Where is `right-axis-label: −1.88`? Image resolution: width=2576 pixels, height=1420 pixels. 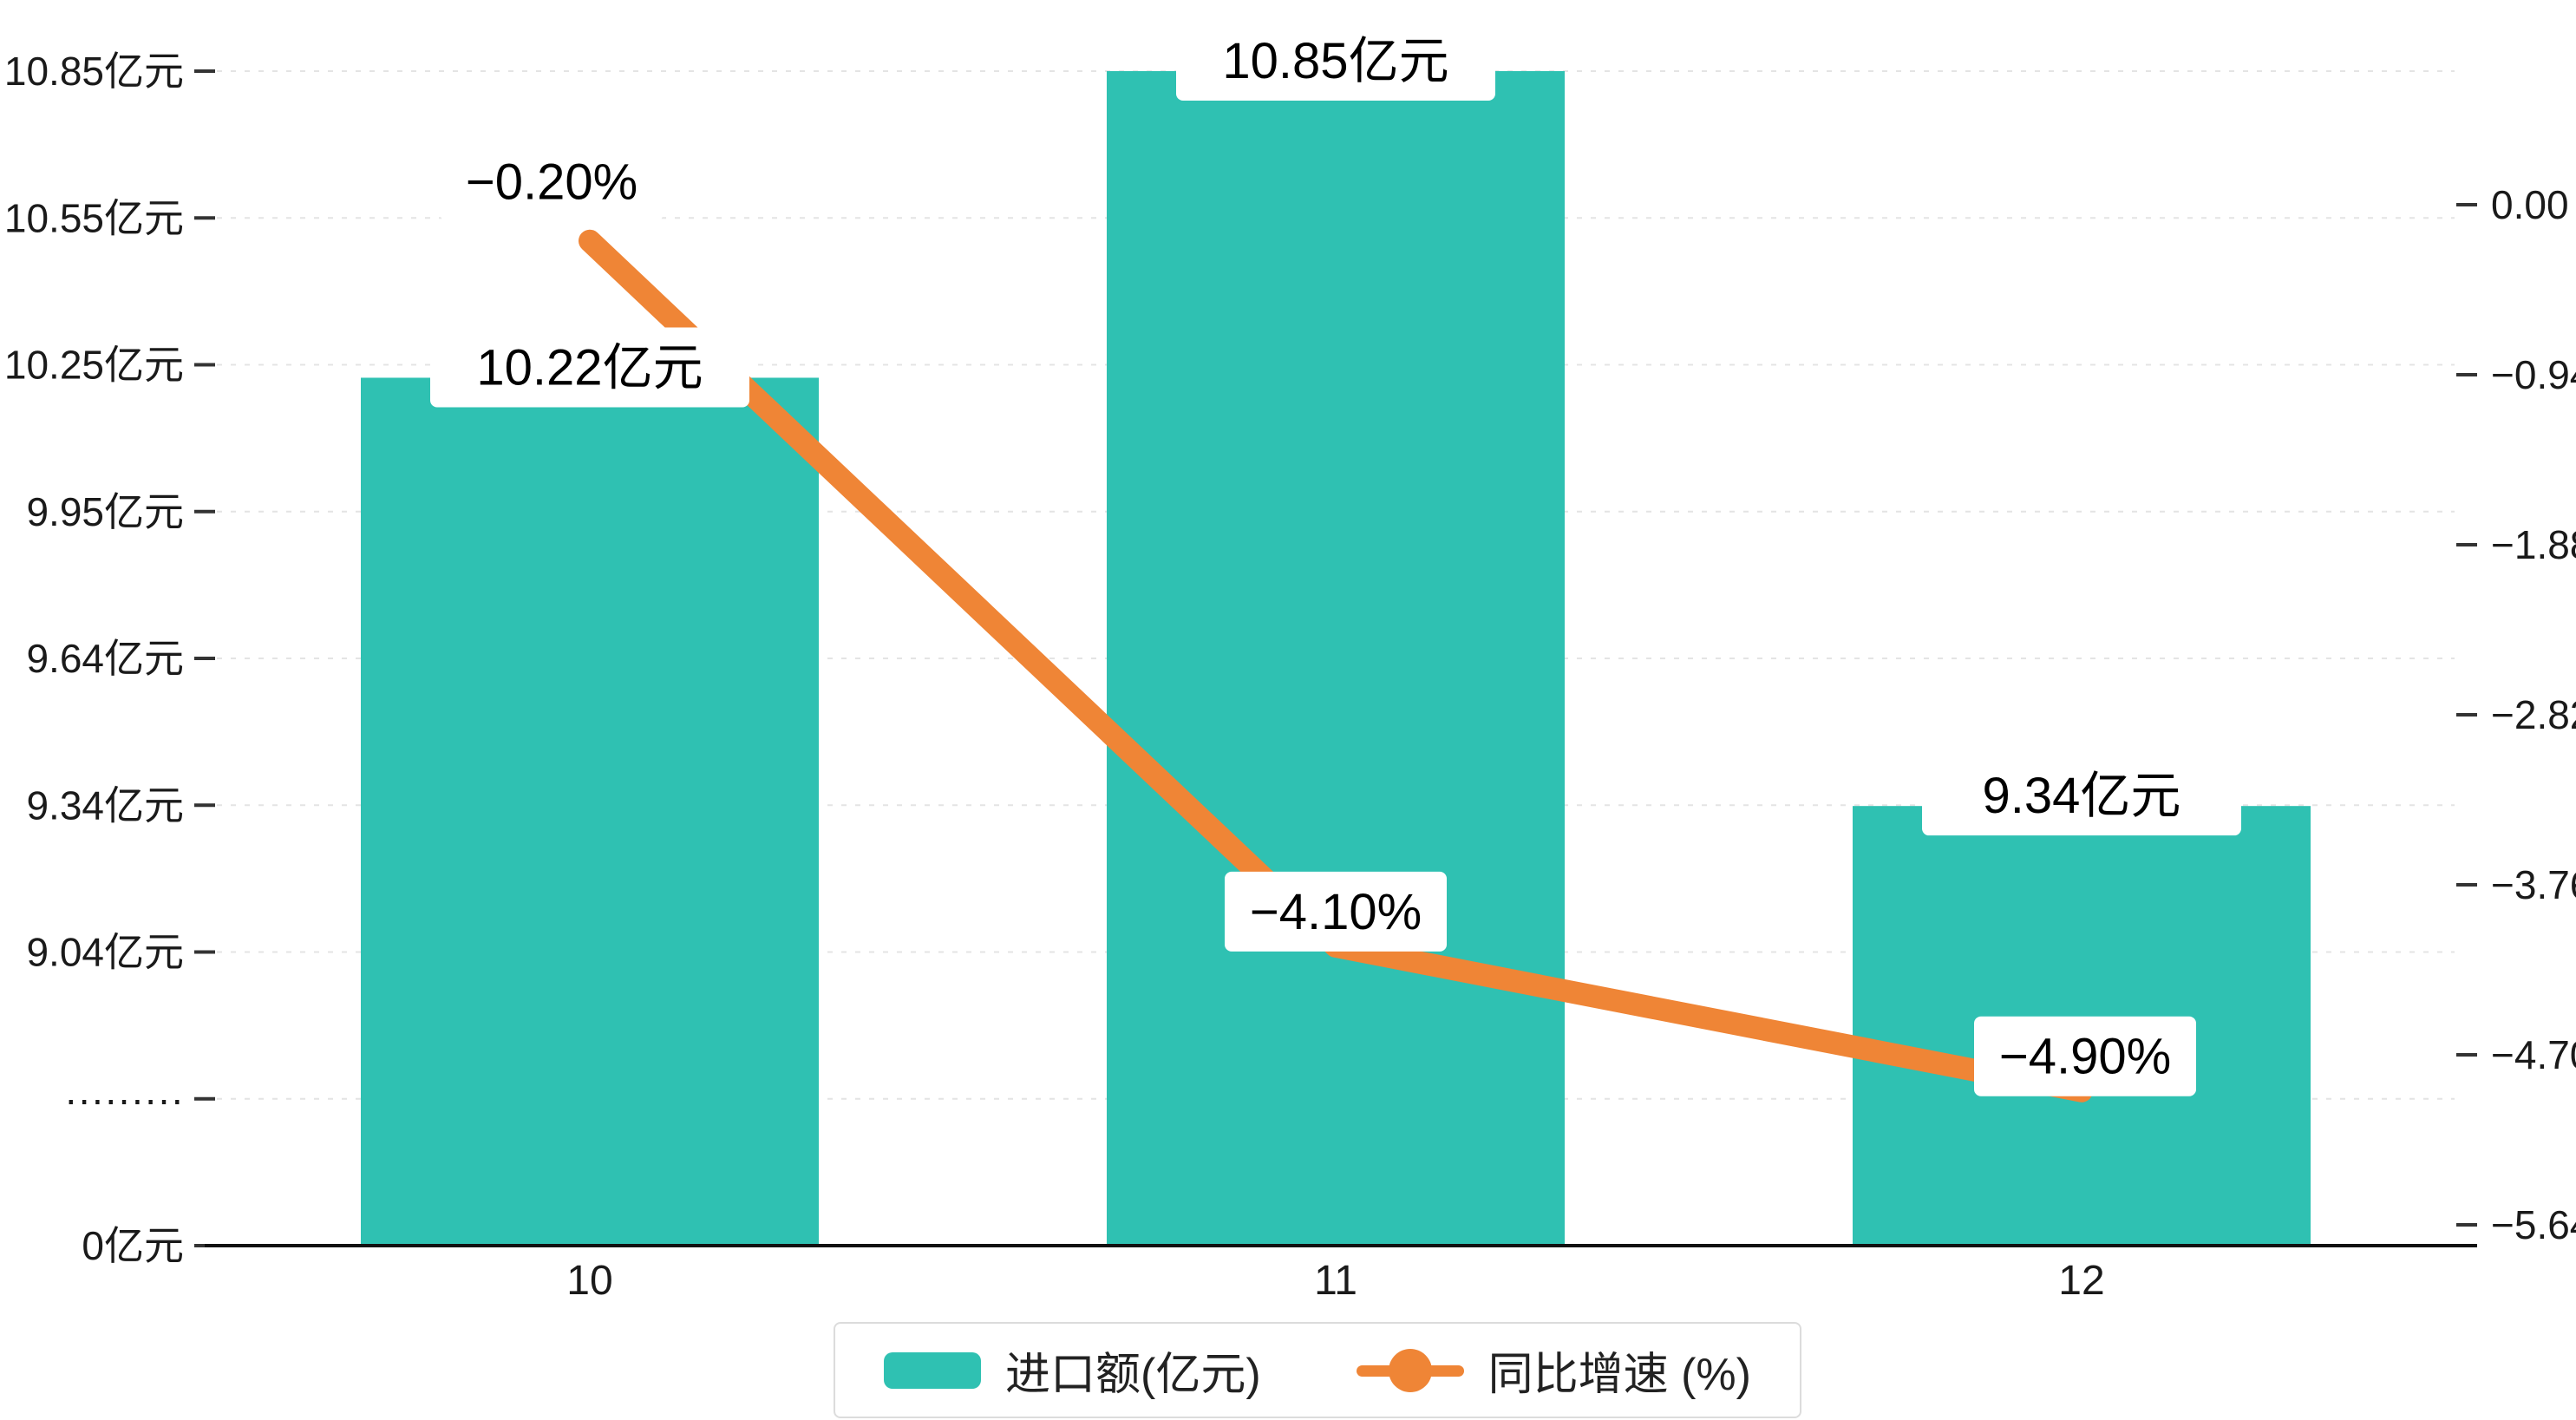
right-axis-label: −1.88 is located at coordinates (2533, 544).